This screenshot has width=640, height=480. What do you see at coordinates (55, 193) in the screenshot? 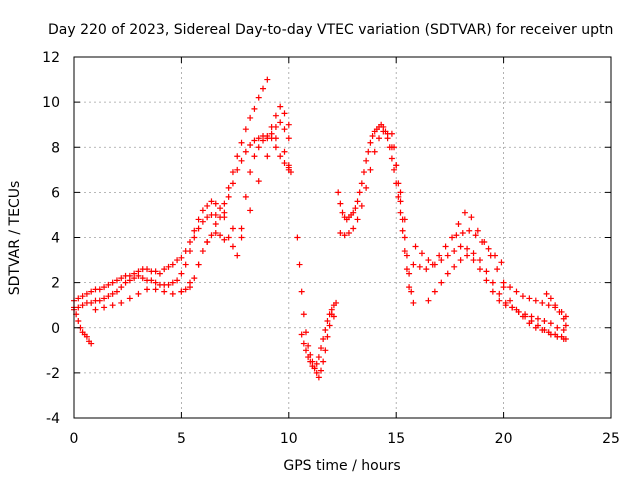
I see `y-tick-label: 6` at bounding box center [55, 193].